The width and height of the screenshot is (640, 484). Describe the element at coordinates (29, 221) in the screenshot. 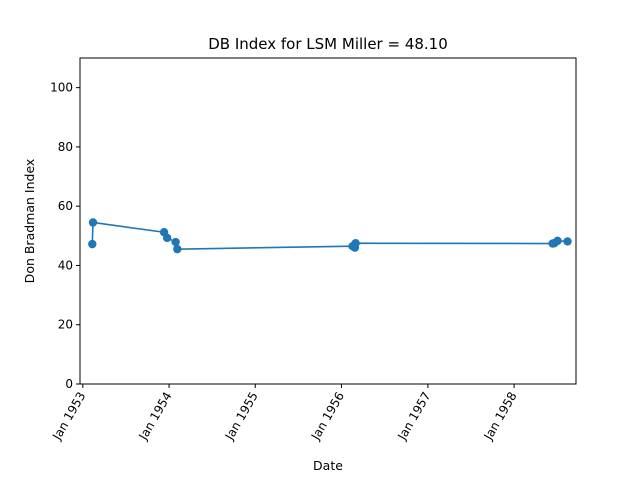

I see `y-axis-label: Don Bradman Index` at that location.